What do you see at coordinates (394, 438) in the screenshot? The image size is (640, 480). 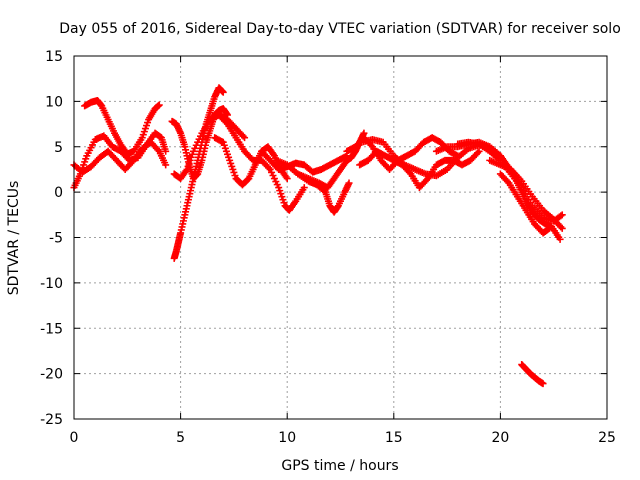 I see `x-tick-label: 15` at bounding box center [394, 438].